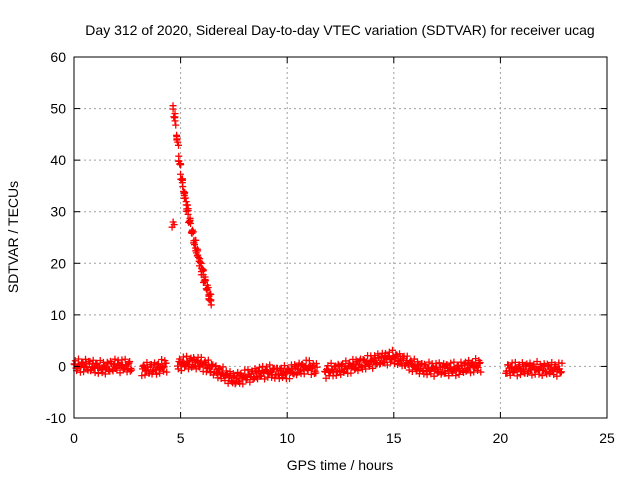  I want to click on y-tick-label: 30, so click(58, 212).